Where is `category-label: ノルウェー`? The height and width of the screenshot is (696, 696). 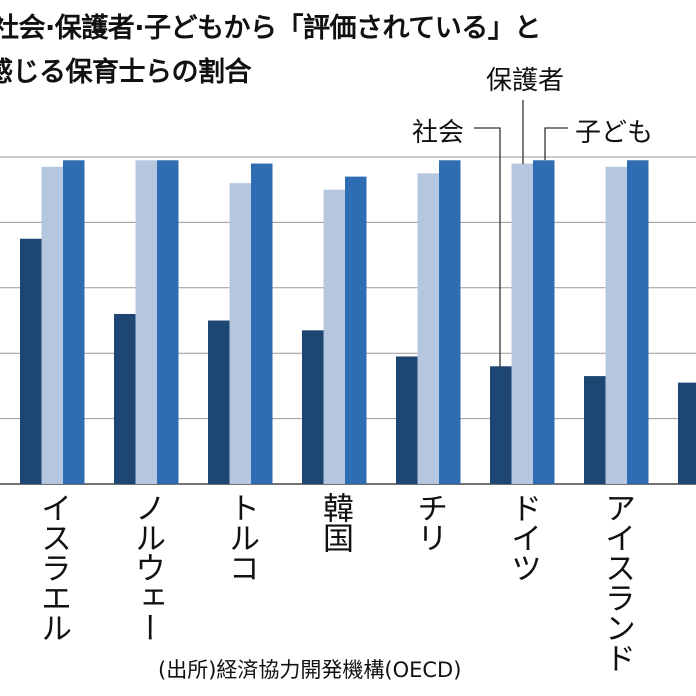
category-label: ノルウェー is located at coordinates (147, 567).